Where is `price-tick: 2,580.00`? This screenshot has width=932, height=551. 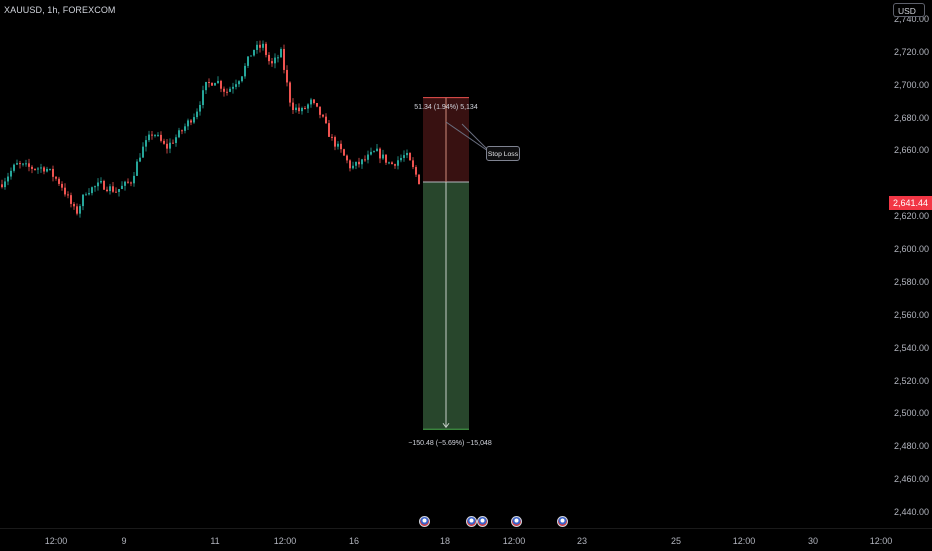 price-tick: 2,580.00 is located at coordinates (912, 281).